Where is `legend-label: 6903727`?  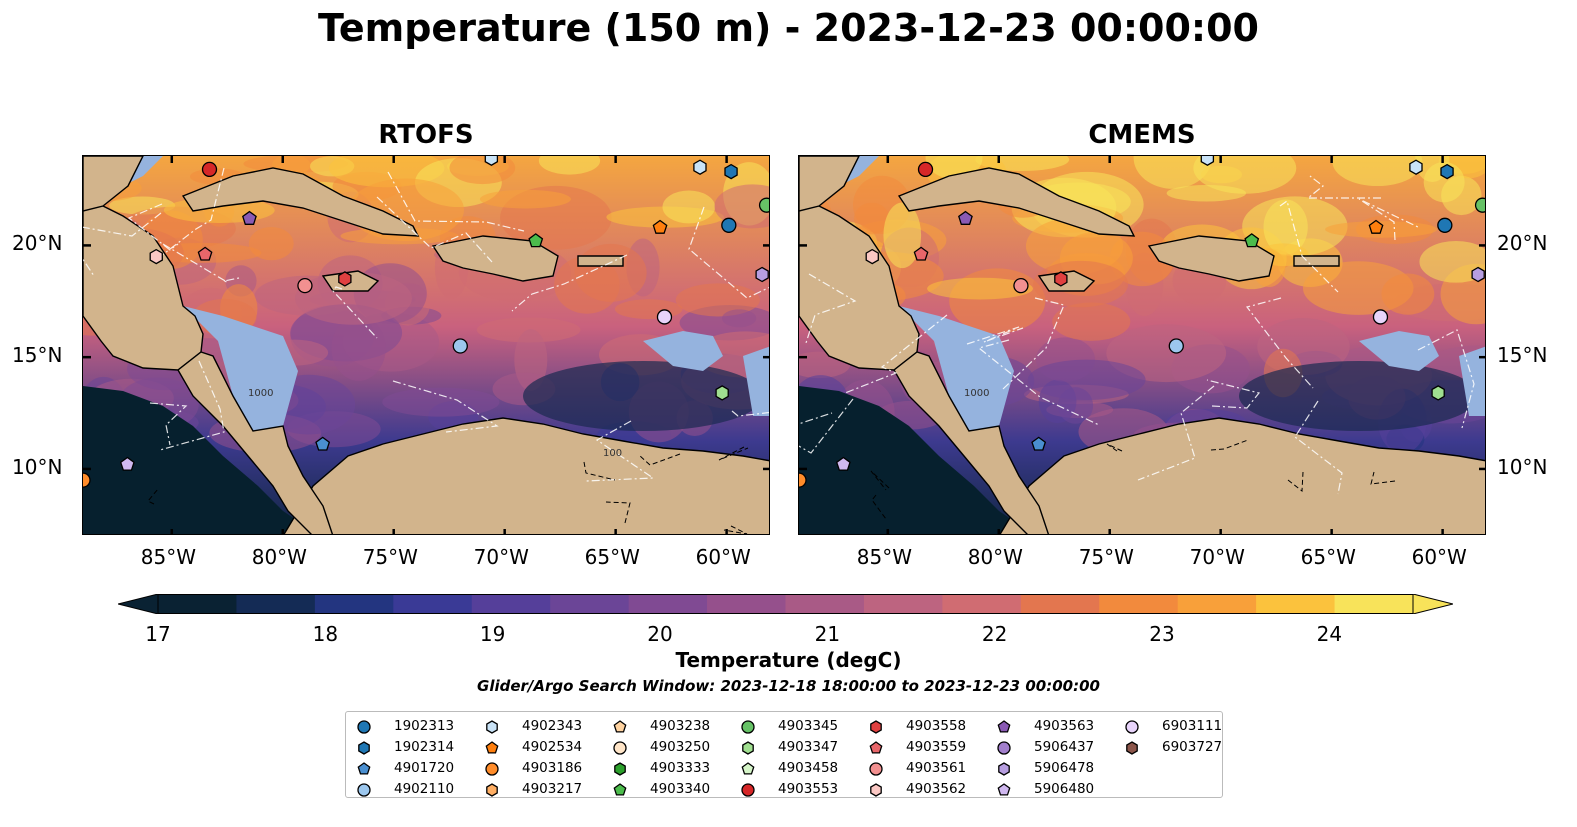 legend-label: 6903727 is located at coordinates (1192, 747).